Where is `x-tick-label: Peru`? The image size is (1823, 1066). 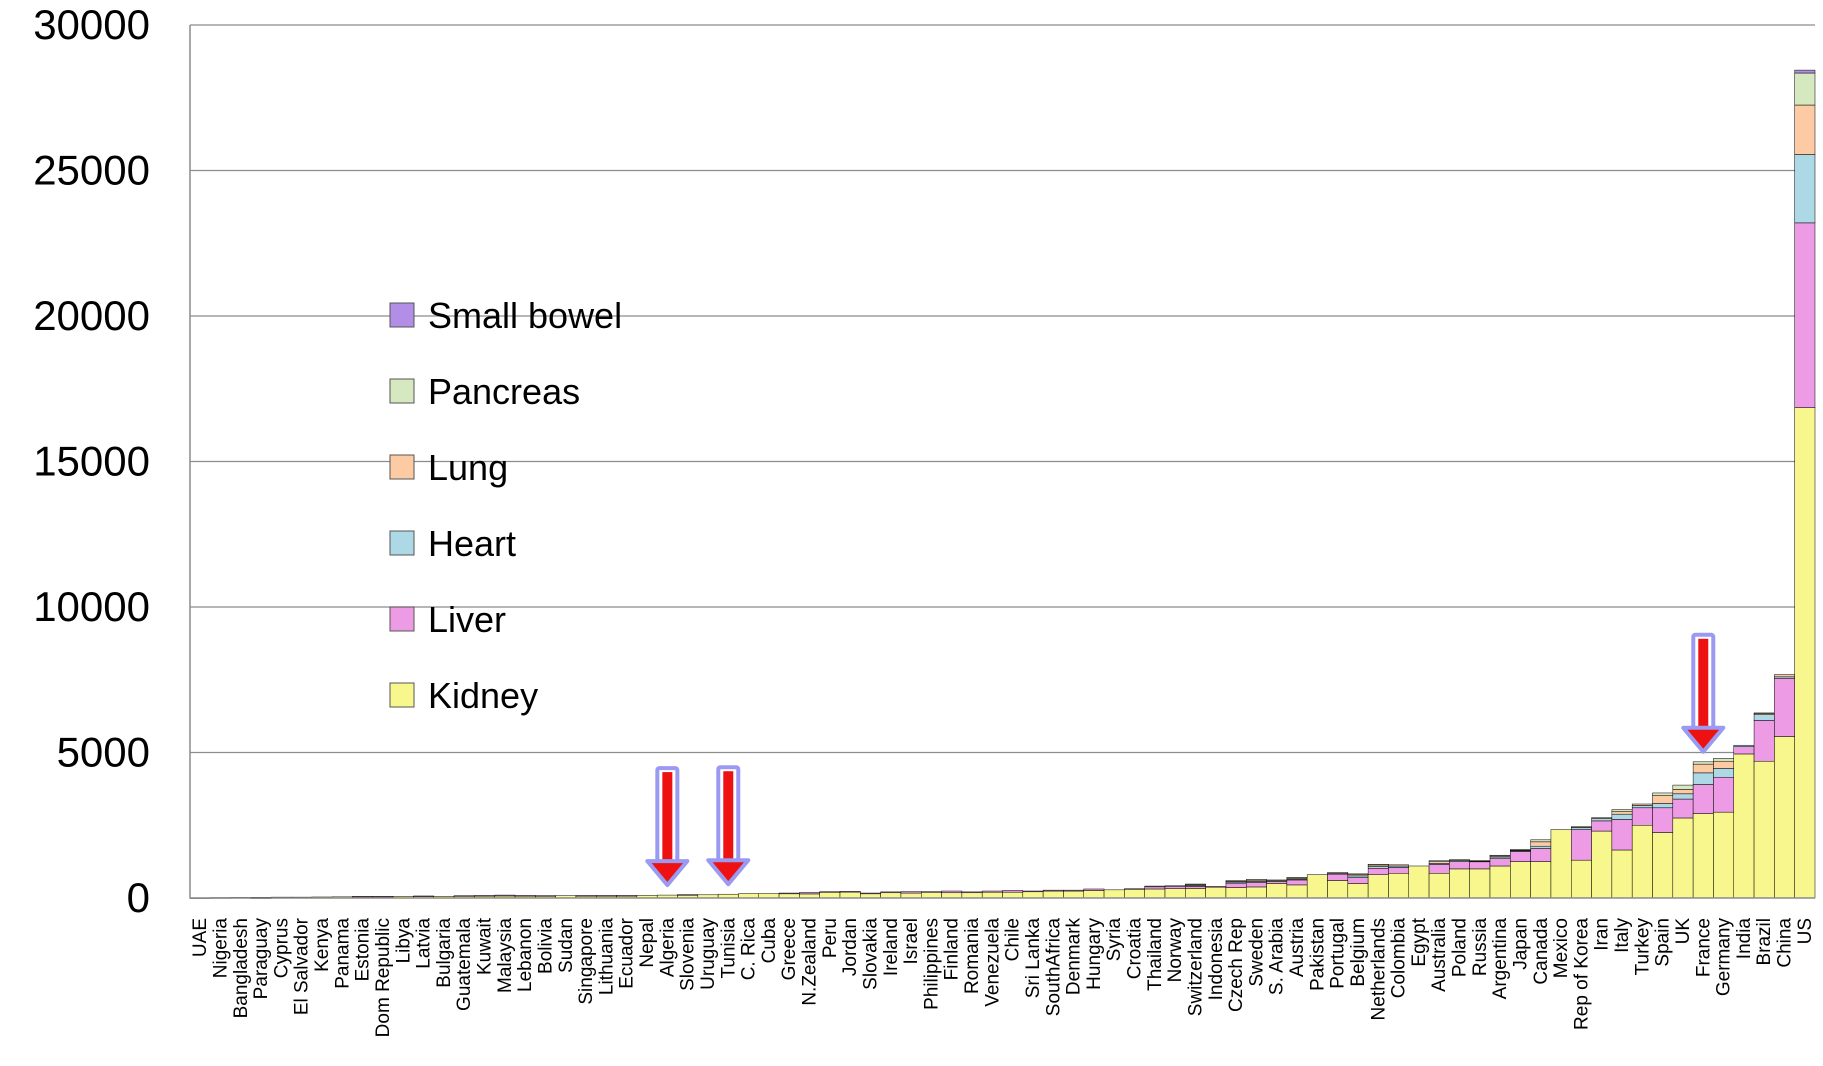 x-tick-label: Peru is located at coordinates (830, 938).